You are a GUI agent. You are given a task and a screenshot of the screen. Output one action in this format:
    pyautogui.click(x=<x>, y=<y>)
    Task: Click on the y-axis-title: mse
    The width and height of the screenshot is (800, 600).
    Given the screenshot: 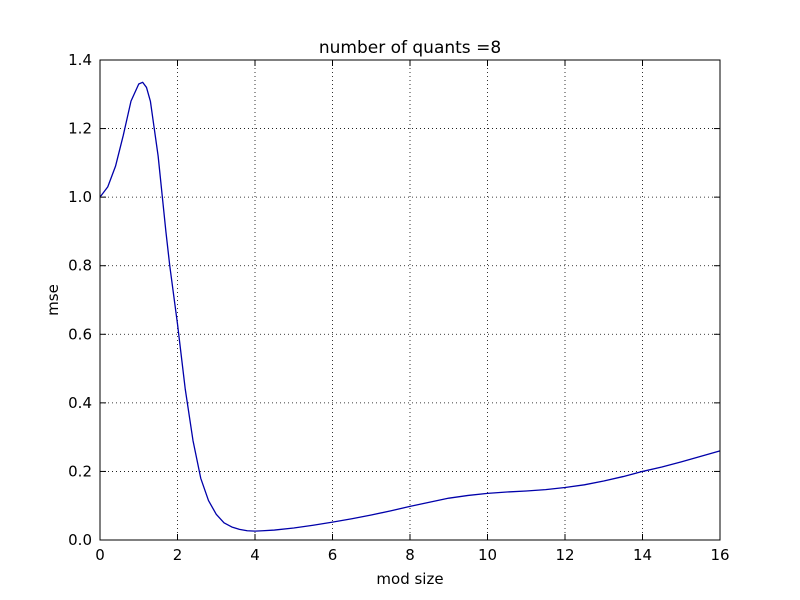 What is the action you would take?
    pyautogui.click(x=53, y=300)
    